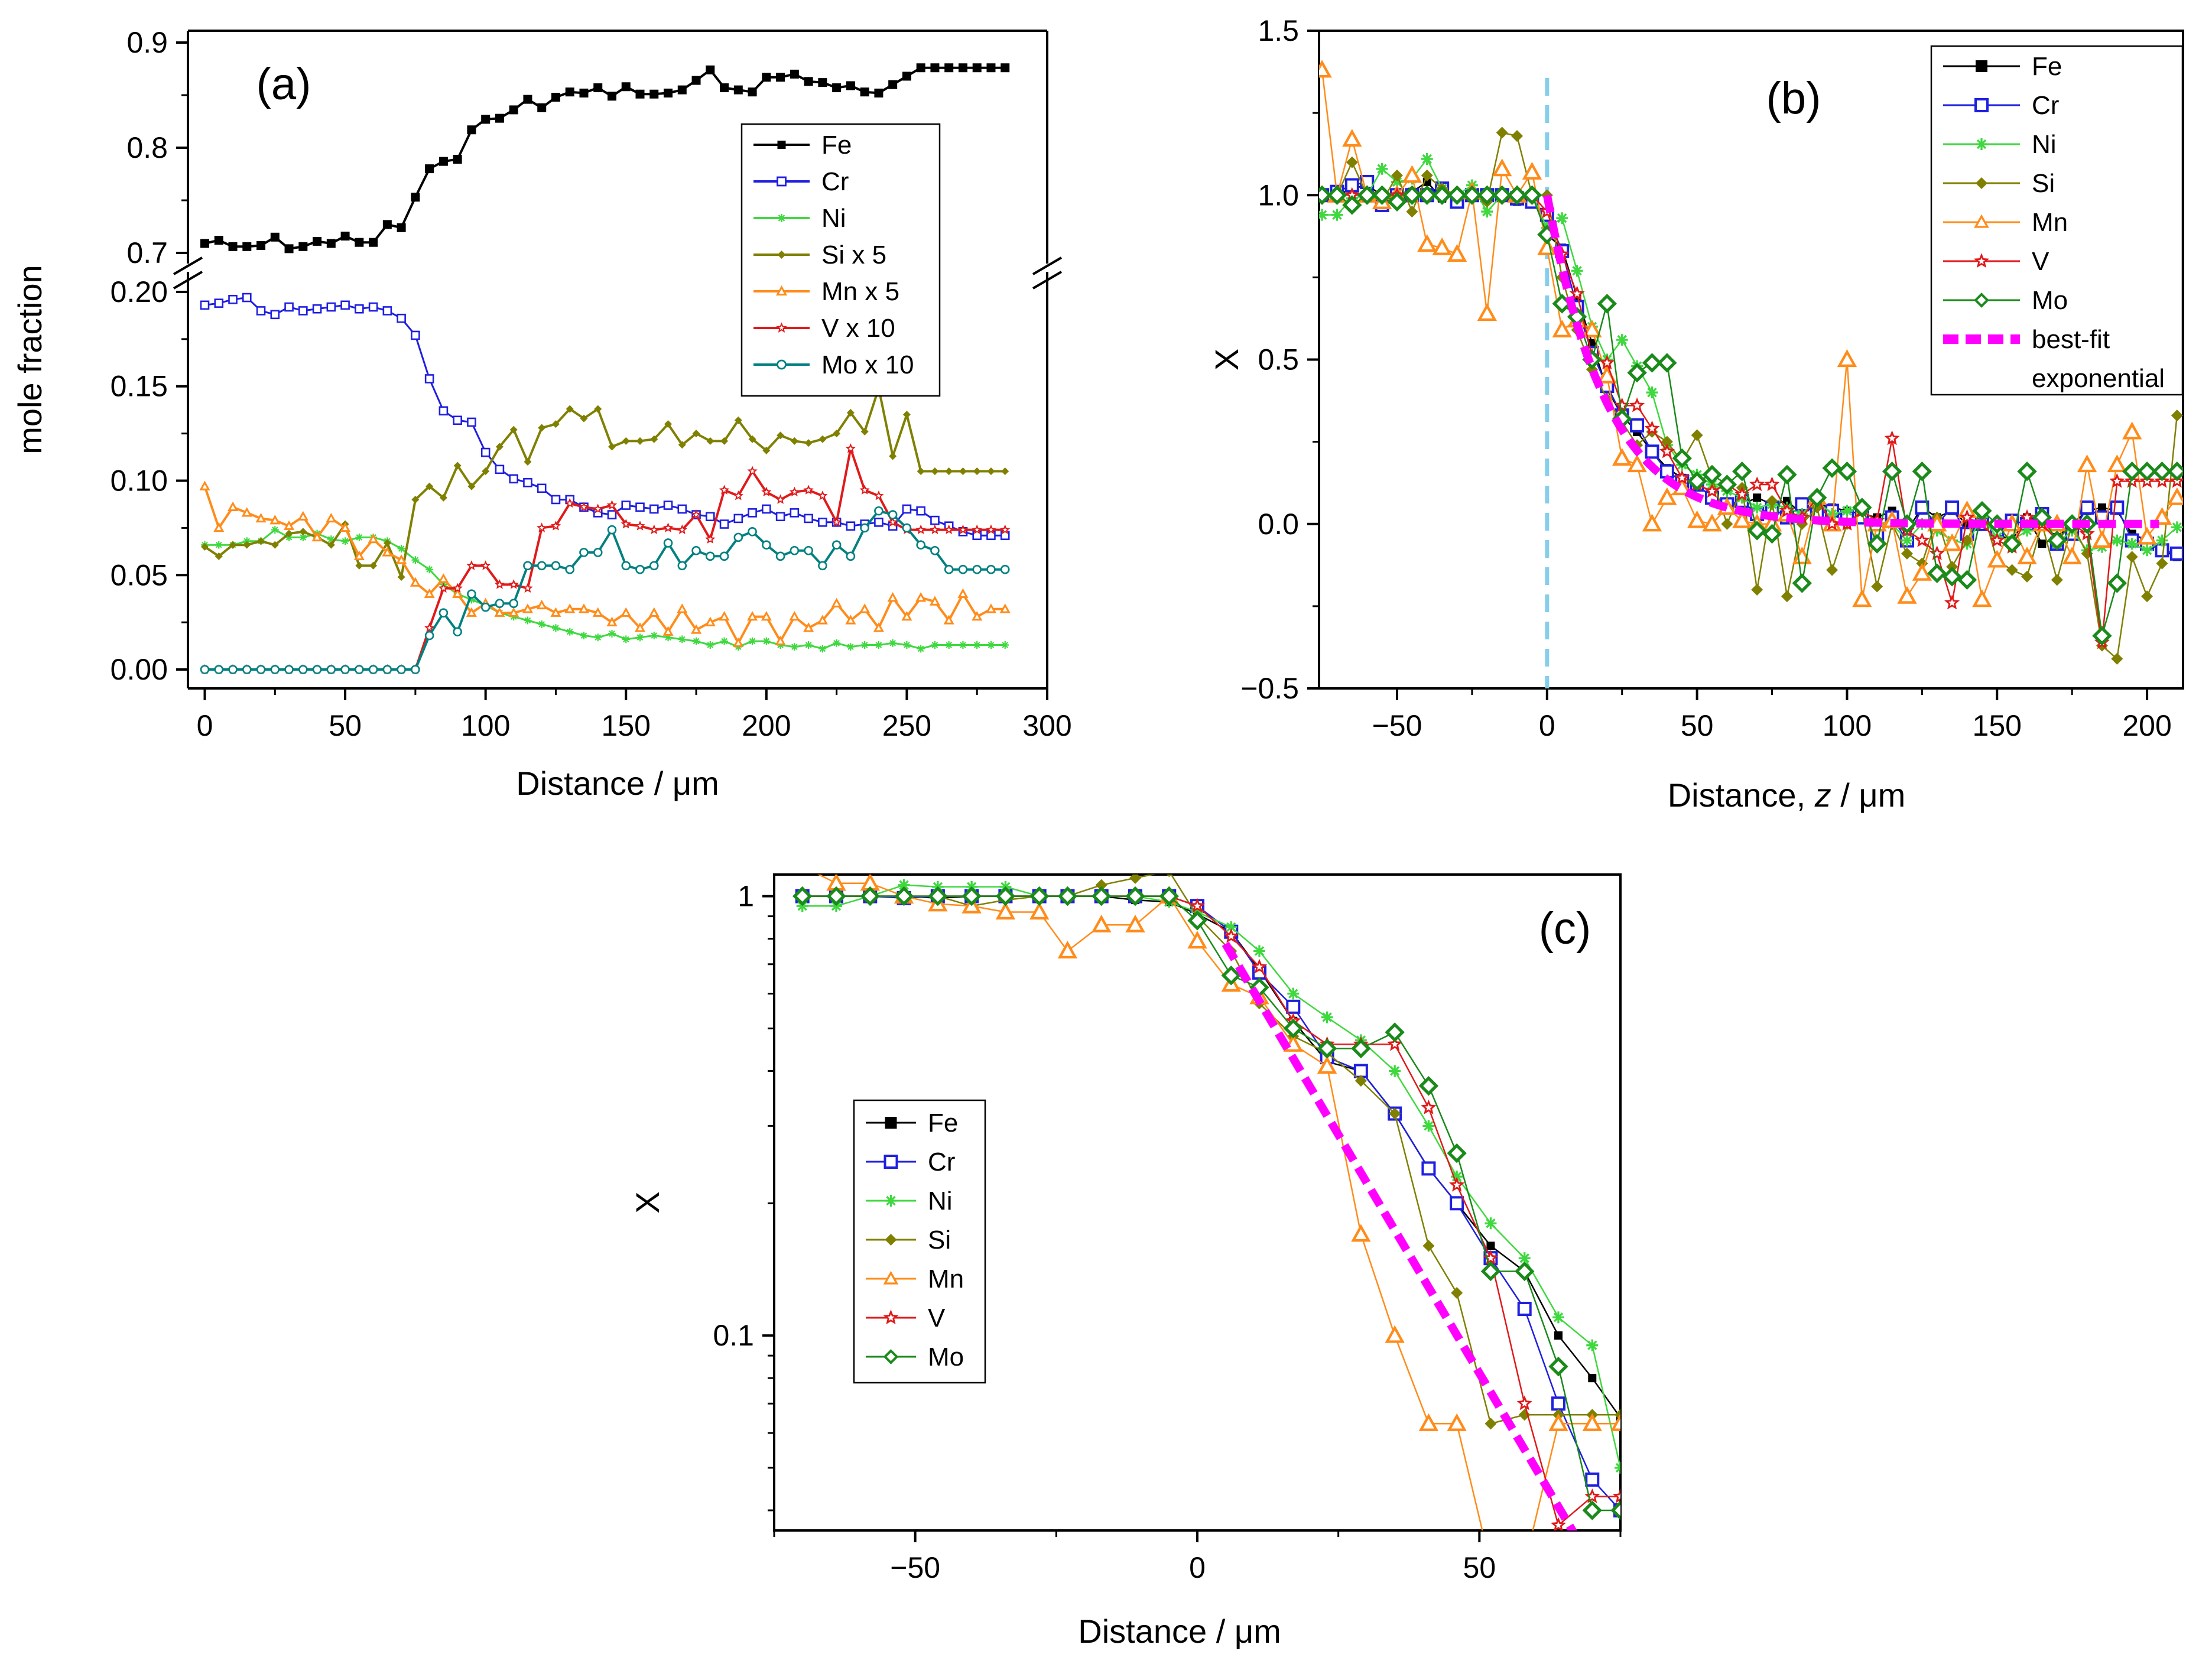 Image resolution: width=2212 pixels, height=1664 pixels. What do you see at coordinates (147, 253) in the screenshot?
I see `y-tick-label: 0.7` at bounding box center [147, 253].